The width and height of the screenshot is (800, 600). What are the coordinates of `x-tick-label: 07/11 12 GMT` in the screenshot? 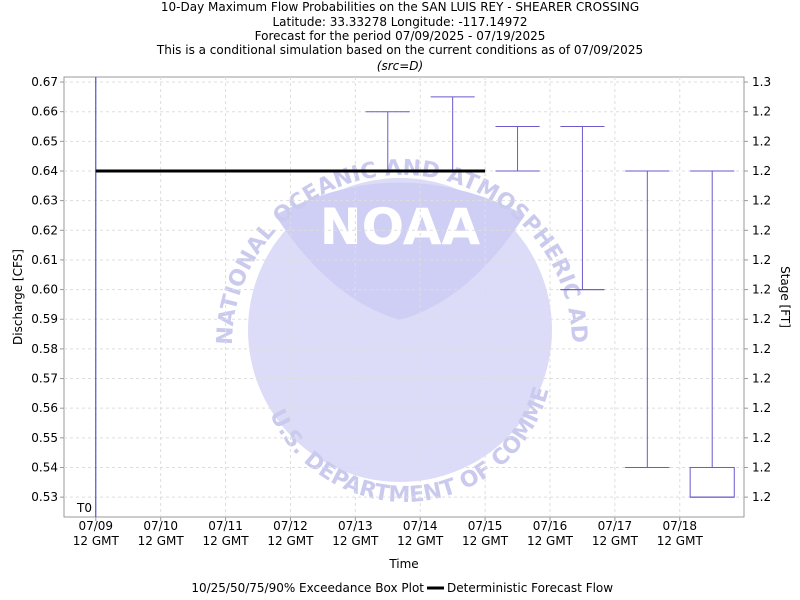 It's located at (225, 533).